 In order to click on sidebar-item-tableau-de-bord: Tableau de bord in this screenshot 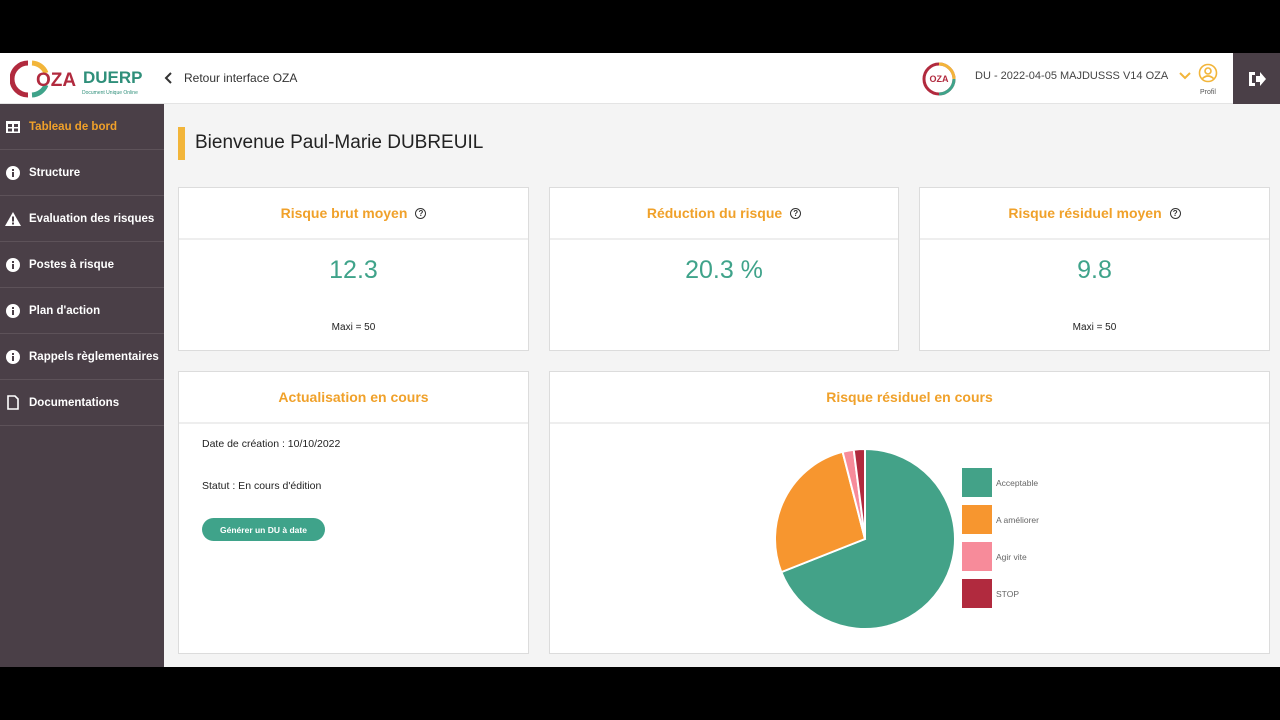, I will do `click(82, 127)`.